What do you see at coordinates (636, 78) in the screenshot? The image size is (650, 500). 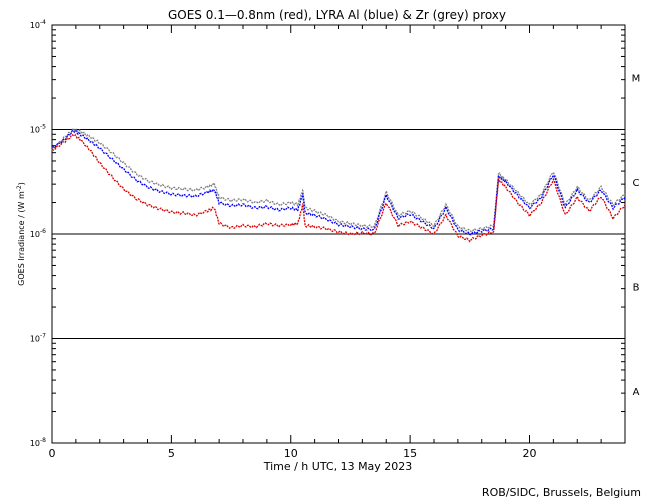 I see `flare-class-label: M` at bounding box center [636, 78].